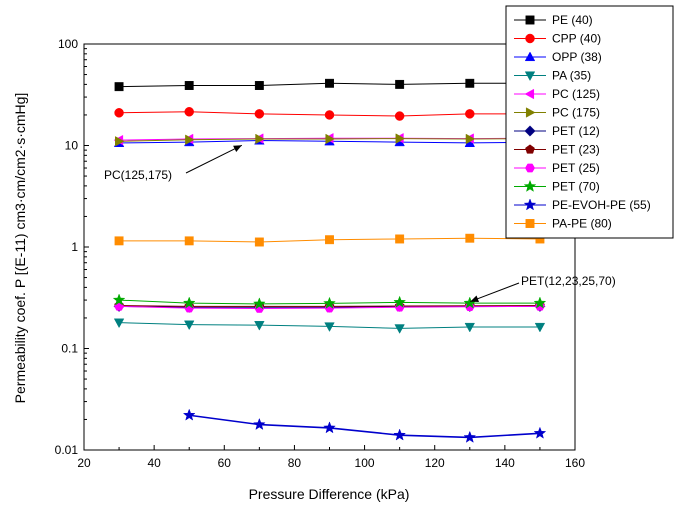 The width and height of the screenshot is (675, 508). What do you see at coordinates (295, 463) in the screenshot?
I see `x-tick-label: 80` at bounding box center [295, 463].